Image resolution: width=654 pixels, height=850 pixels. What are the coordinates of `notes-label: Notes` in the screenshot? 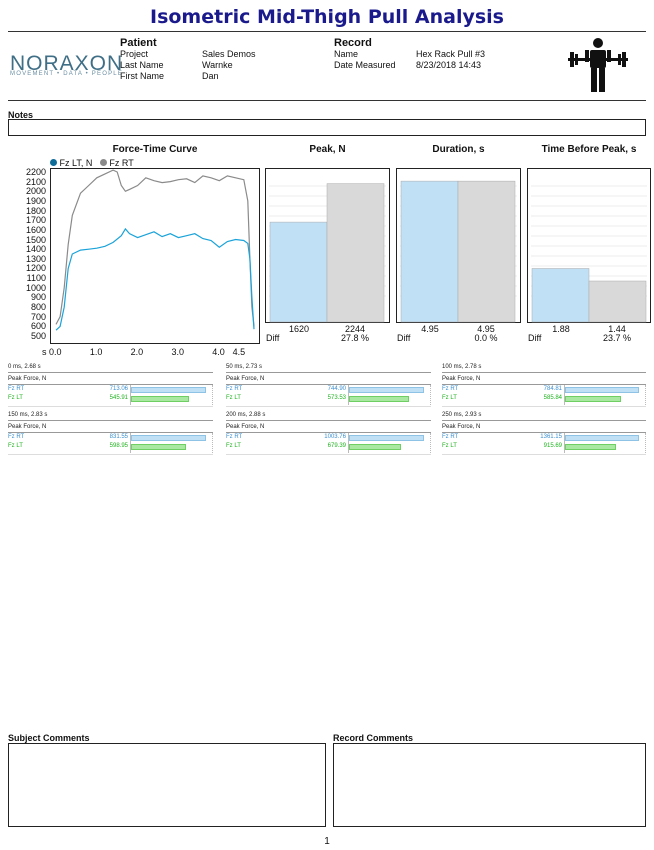 It's located at (21, 115).